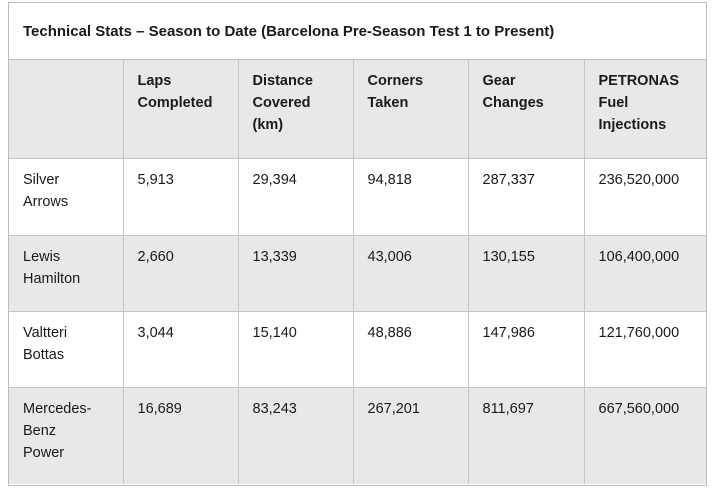  Describe the element at coordinates (410, 273) in the screenshot. I see `cell-corners: 43,006` at that location.